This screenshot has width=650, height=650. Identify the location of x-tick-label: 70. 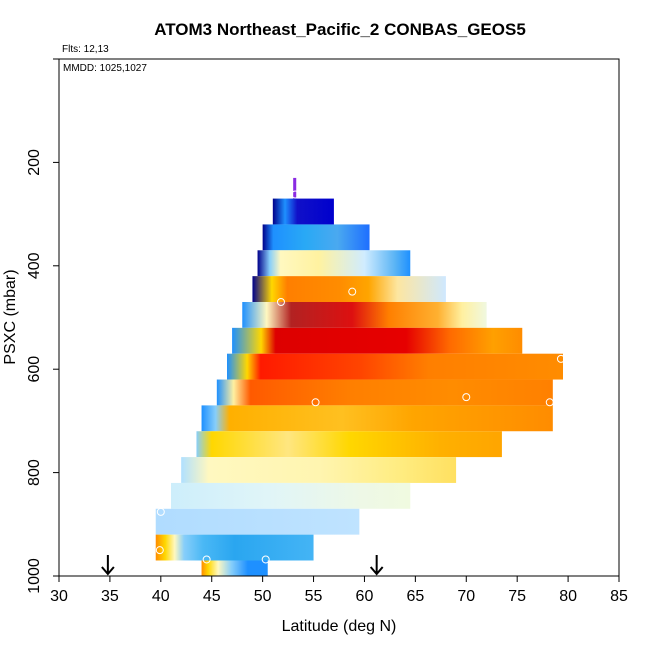
(466, 596).